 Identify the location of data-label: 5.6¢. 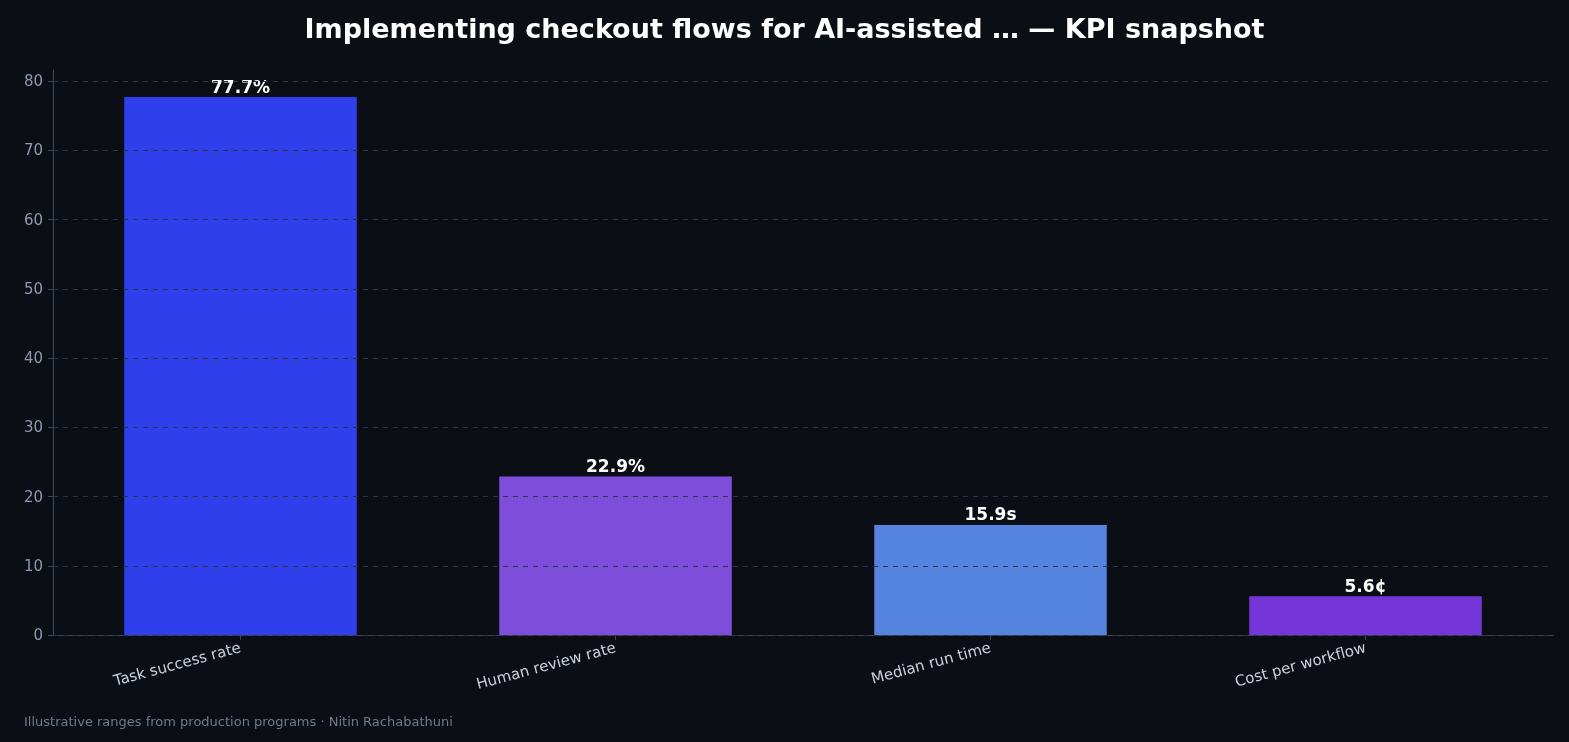
(1365, 585).